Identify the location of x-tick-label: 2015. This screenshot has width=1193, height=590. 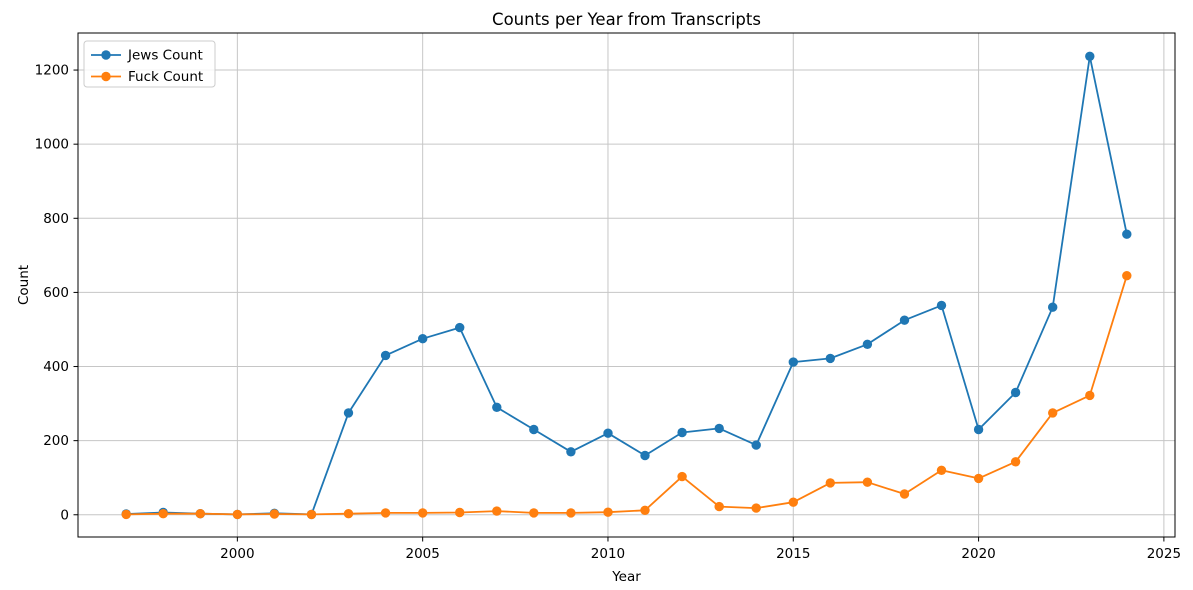
(793, 554).